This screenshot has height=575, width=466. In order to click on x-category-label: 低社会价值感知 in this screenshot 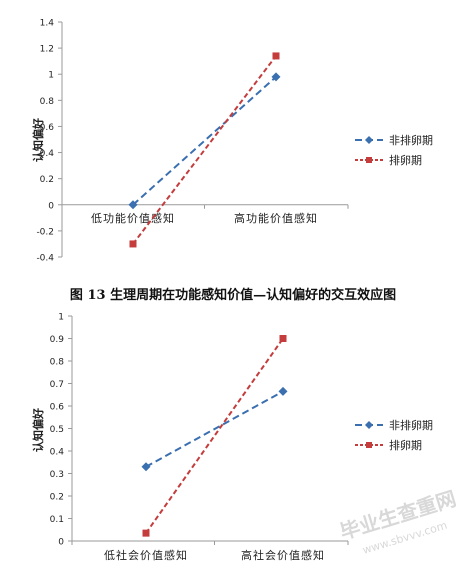, I will do `click(146, 555)`.